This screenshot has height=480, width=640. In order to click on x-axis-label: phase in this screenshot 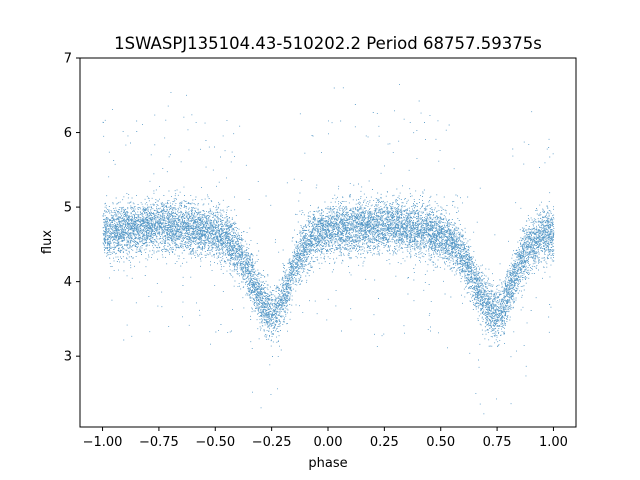, I will do `click(327, 463)`.